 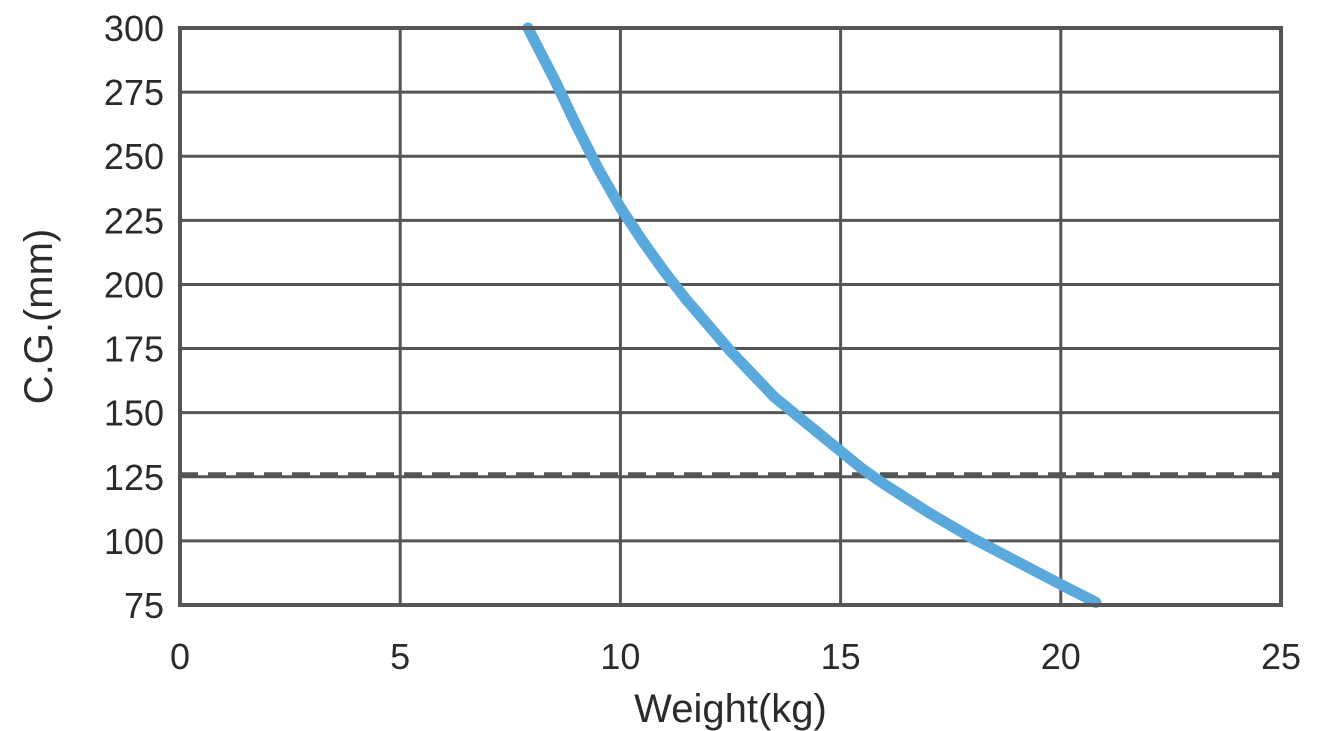 I want to click on x-tick-label: 0, so click(x=180, y=656).